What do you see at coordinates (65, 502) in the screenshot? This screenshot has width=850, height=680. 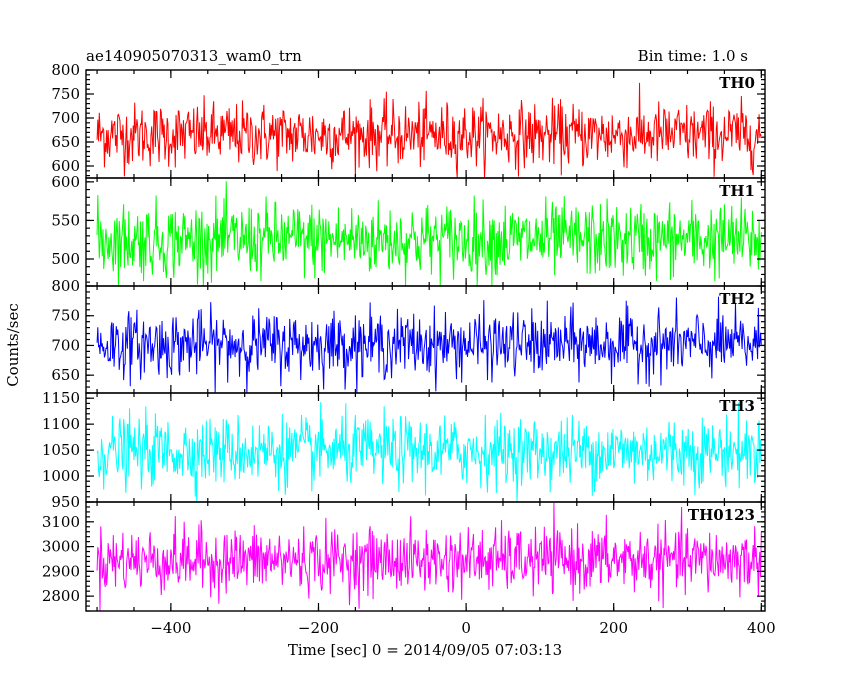 I see `y-tick-label: 950` at bounding box center [65, 502].